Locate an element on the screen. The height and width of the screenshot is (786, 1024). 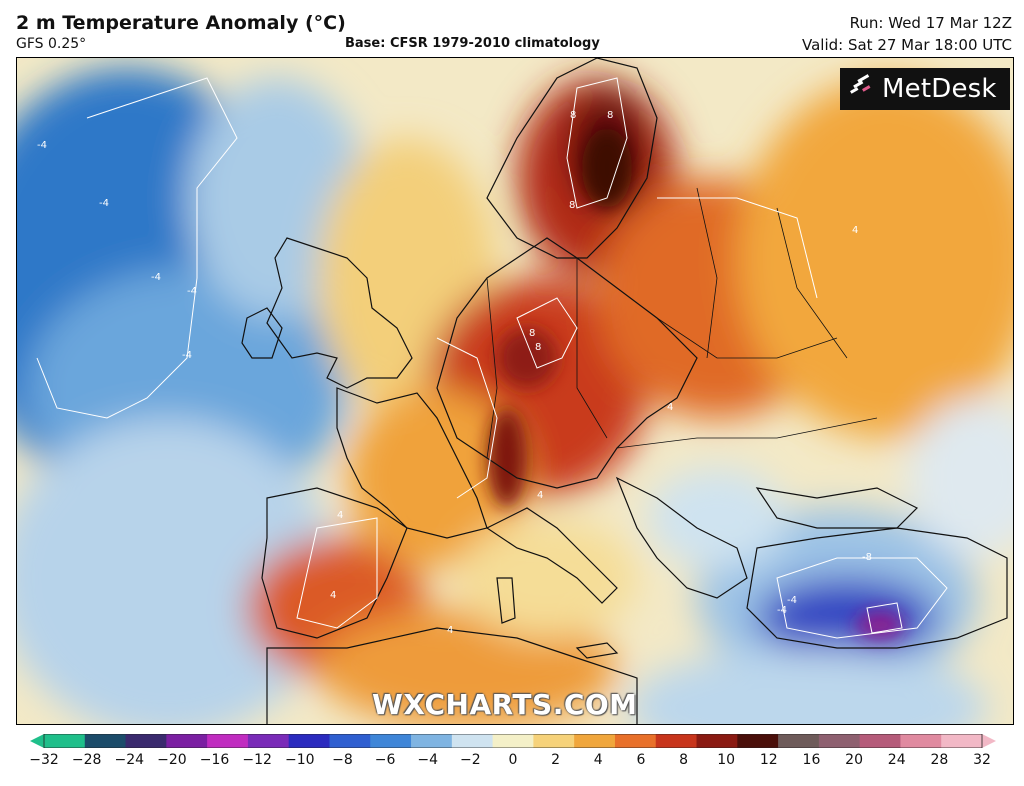
colorbar-frame is located at coordinates (513, 741).